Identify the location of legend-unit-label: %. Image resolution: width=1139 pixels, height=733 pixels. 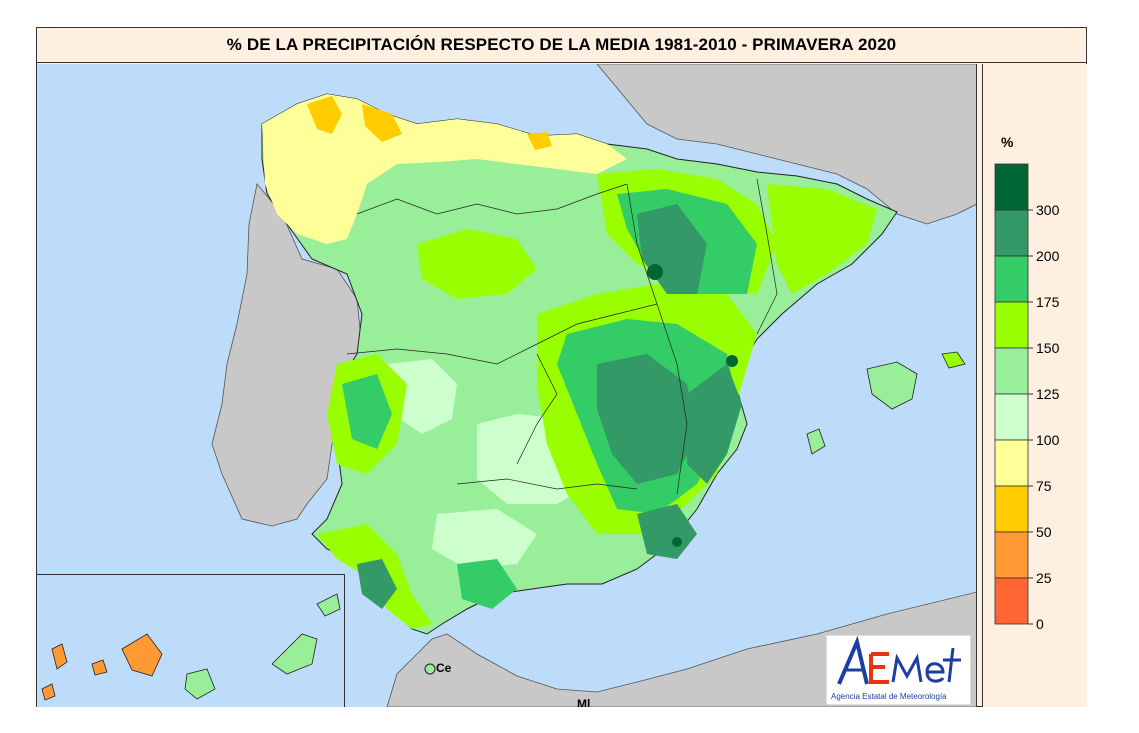
(1007, 142).